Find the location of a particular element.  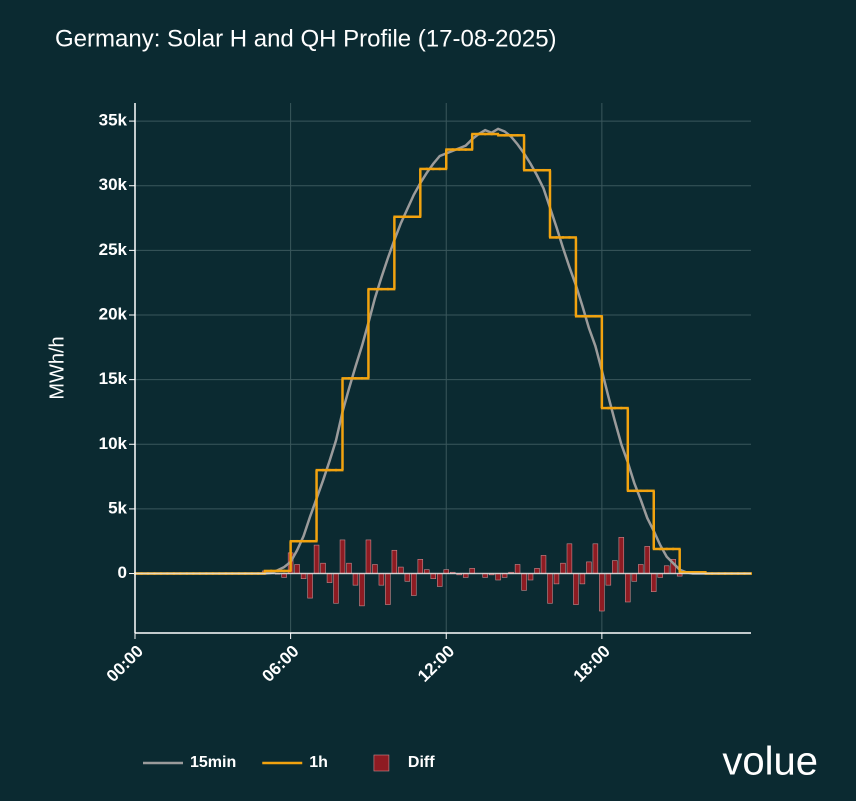

legend-label: 1h is located at coordinates (318, 762).